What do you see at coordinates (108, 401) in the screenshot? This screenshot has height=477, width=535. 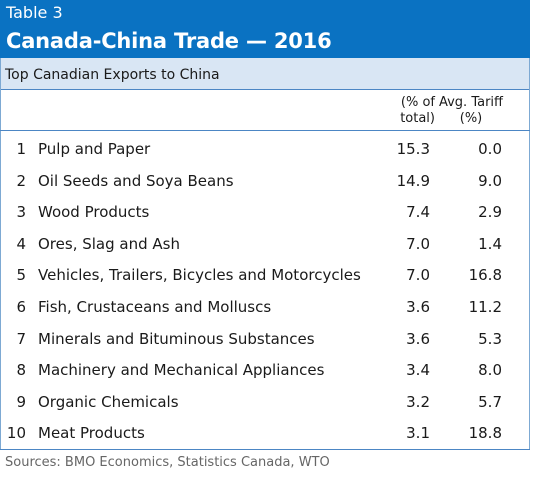 I see `product-cell: Organic Chemicals` at bounding box center [108, 401].